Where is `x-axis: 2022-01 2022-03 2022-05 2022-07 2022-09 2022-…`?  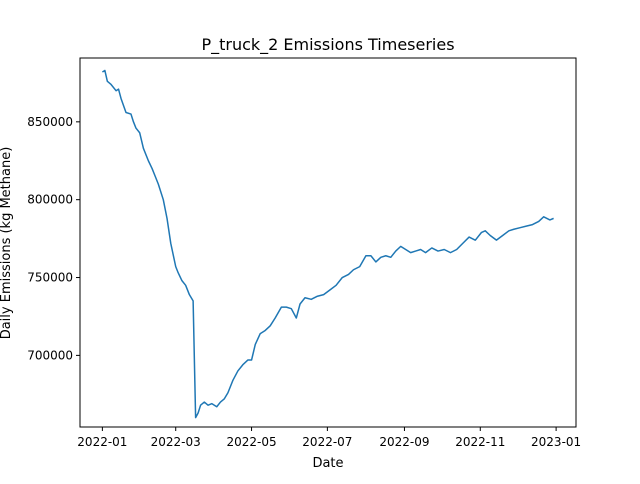 x-axis: 2022-01 2022-03 2022-05 2022-07 2022-09 2022-… is located at coordinates (329, 438).